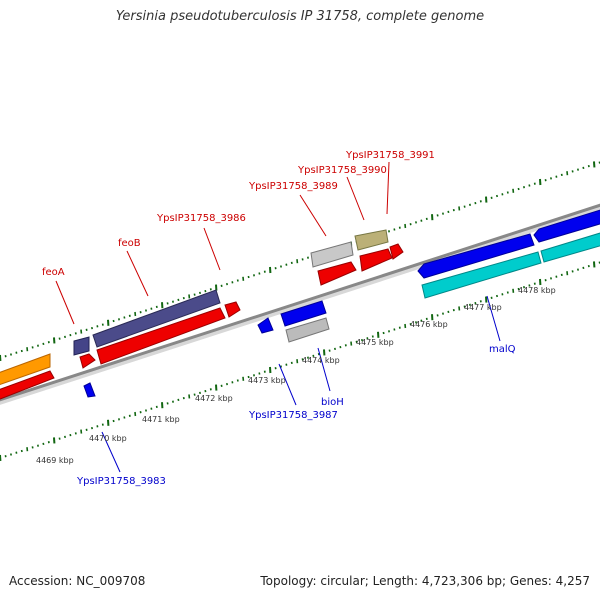 This screenshot has height=600, width=600. I want to click on gene-red-long, so click(161, 336).